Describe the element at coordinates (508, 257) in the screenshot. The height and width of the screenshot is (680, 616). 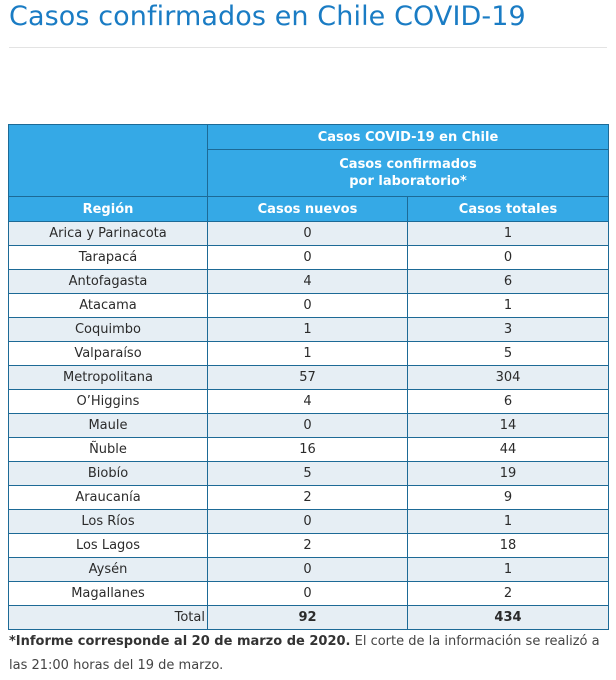
I see `cell-totales: 0` at that location.